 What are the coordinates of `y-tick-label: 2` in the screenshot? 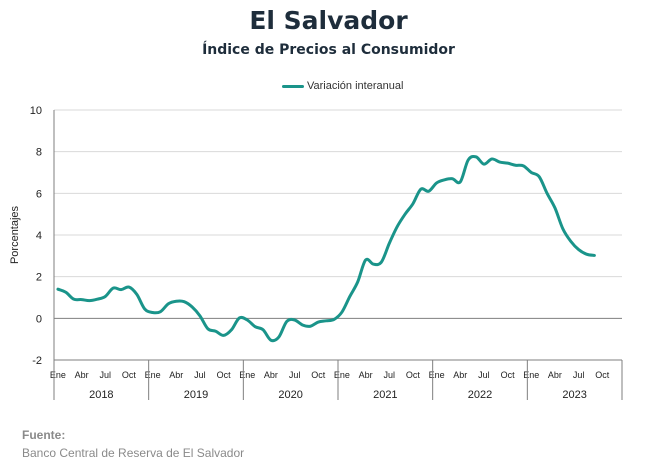 It's located at (39, 278).